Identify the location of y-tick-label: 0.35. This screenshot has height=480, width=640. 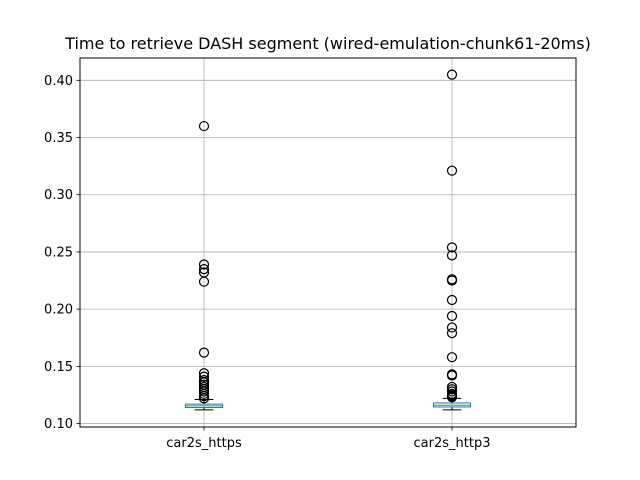
(58, 138).